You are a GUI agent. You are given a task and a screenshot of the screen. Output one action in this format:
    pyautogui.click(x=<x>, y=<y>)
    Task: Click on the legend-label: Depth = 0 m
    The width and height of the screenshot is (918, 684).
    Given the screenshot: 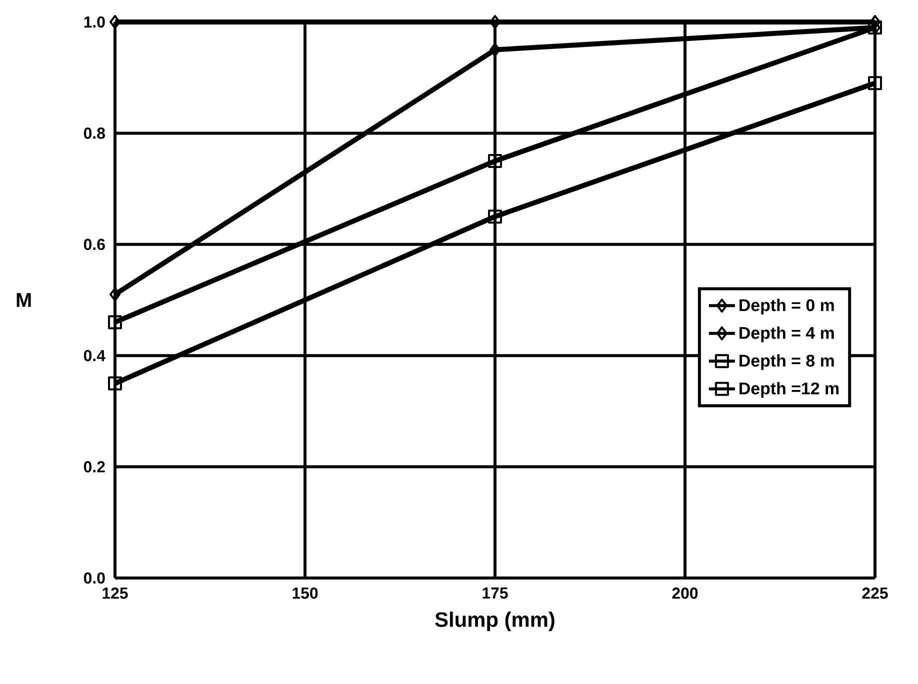 What is the action you would take?
    pyautogui.click(x=787, y=306)
    